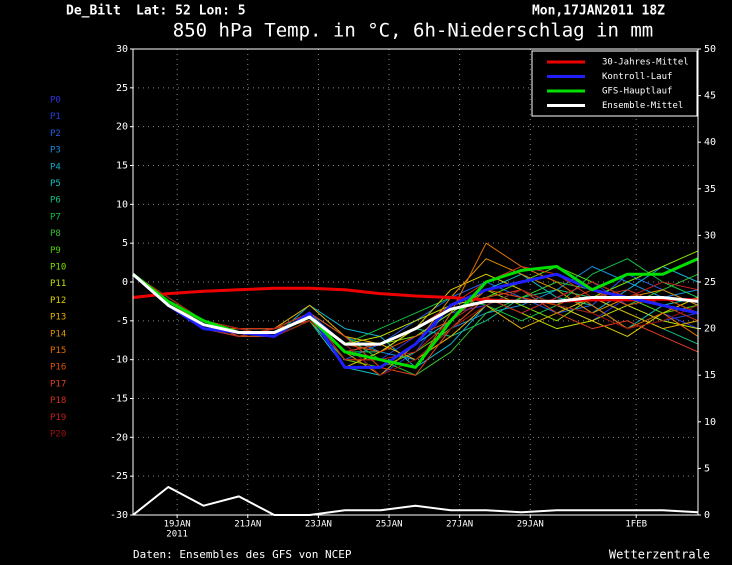  What do you see at coordinates (318, 525) in the screenshot?
I see `x-tick-label: 23JAN` at bounding box center [318, 525].